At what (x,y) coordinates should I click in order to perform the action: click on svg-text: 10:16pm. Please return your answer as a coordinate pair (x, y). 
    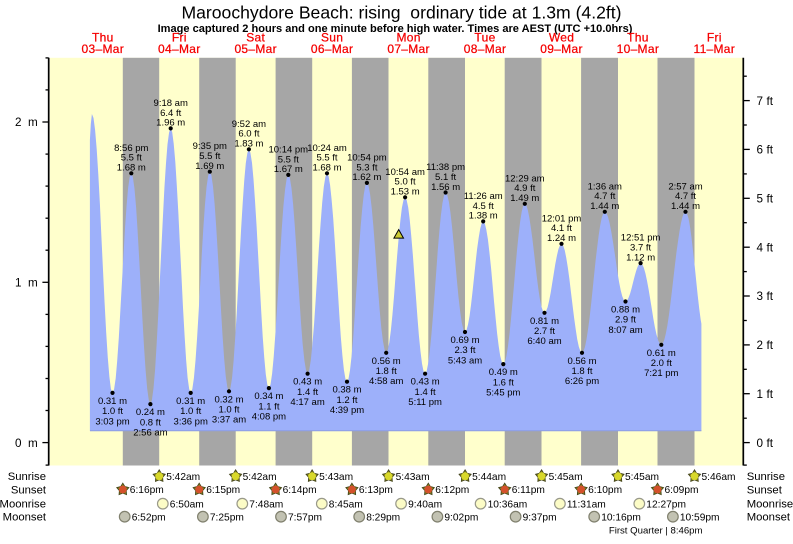
    Looking at the image, I should click on (621, 517).